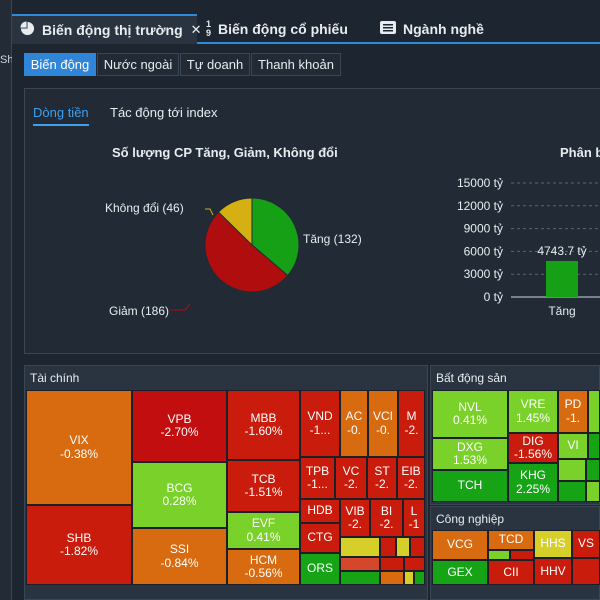 This screenshot has width=600, height=600. I want to click on pie-slice-giảm, so click(246, 252).